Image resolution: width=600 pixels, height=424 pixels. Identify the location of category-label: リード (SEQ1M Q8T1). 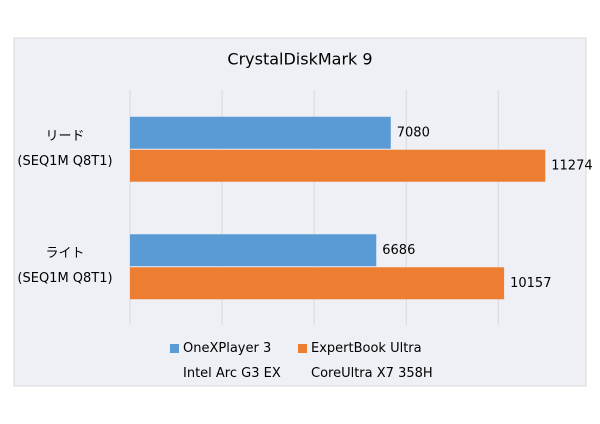
(65, 148).